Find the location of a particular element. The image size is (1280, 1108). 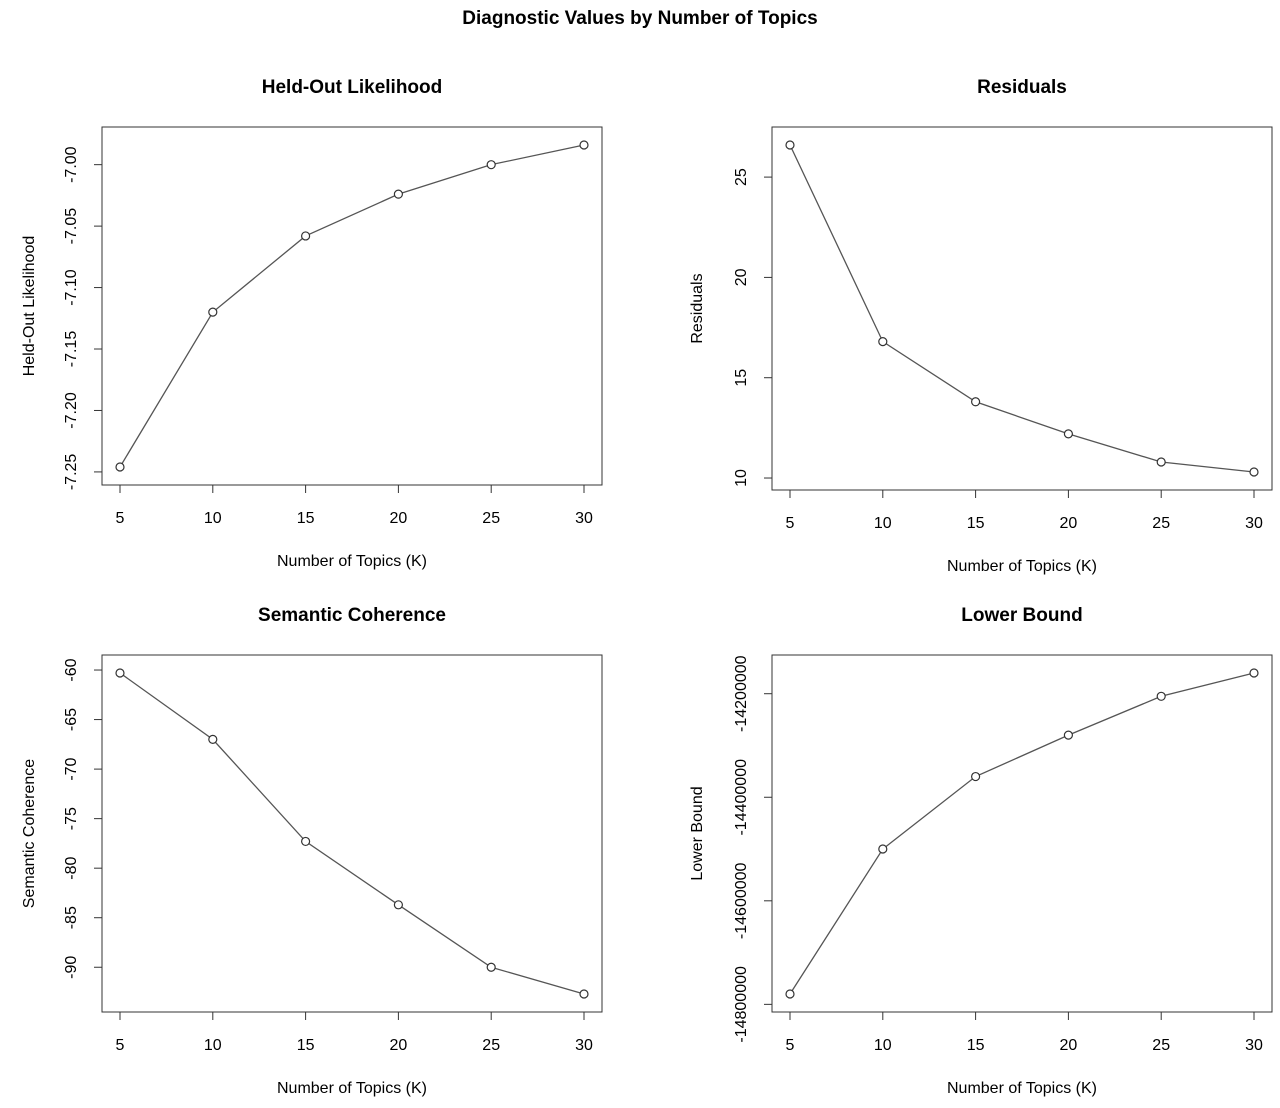

y-tick-label: -14200000 is located at coordinates (741, 693).